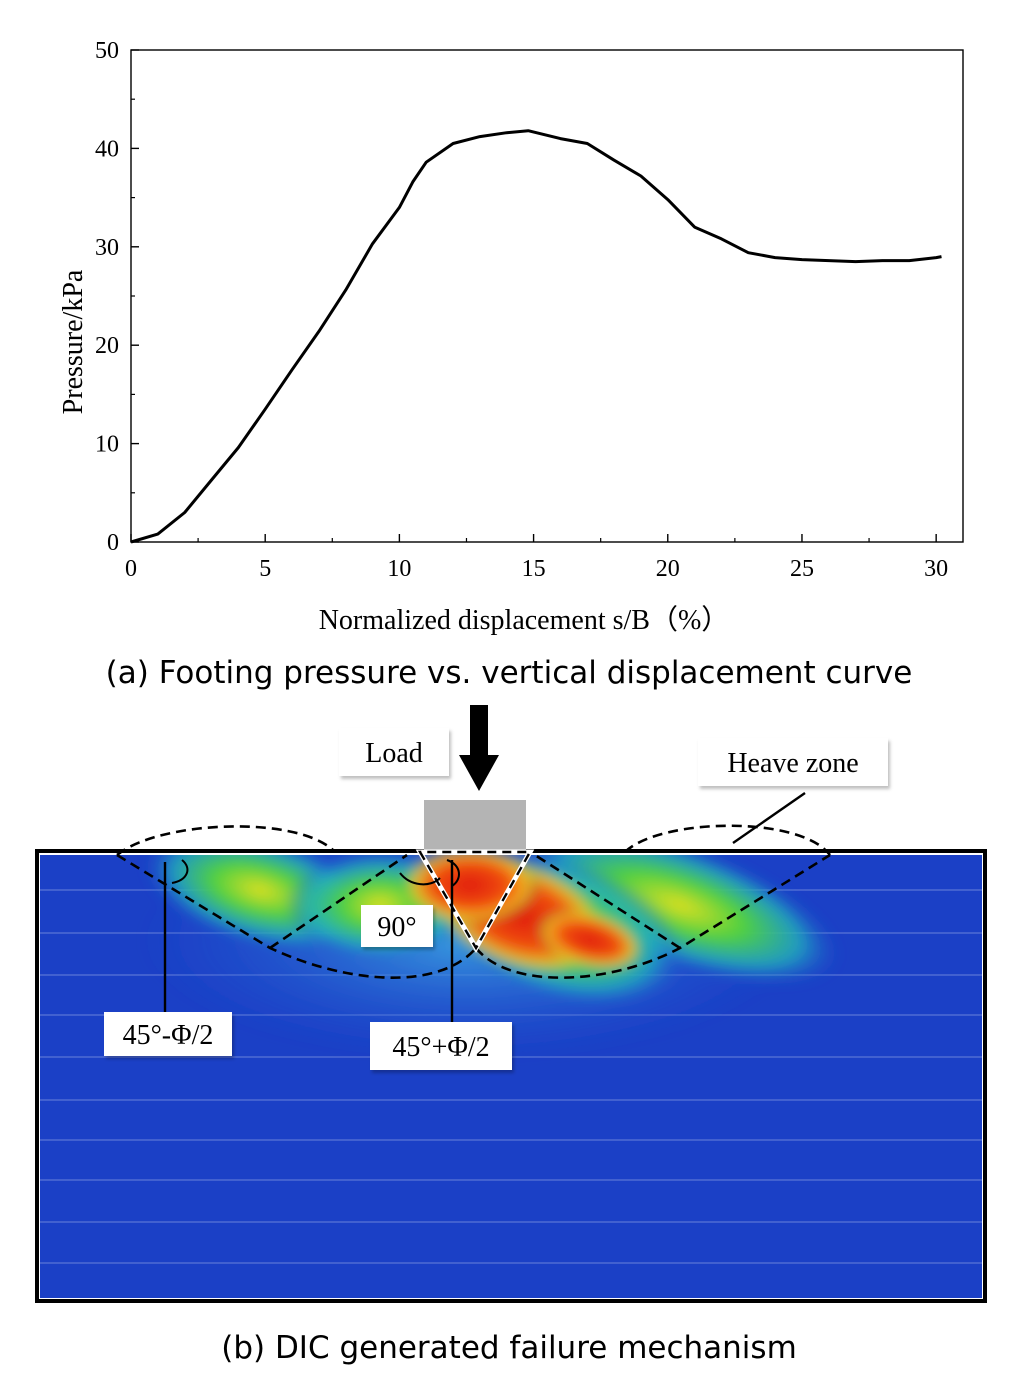 The width and height of the screenshot is (1016, 1396). Describe the element at coordinates (668, 569) in the screenshot. I see `x-tick-label: 20` at that location.